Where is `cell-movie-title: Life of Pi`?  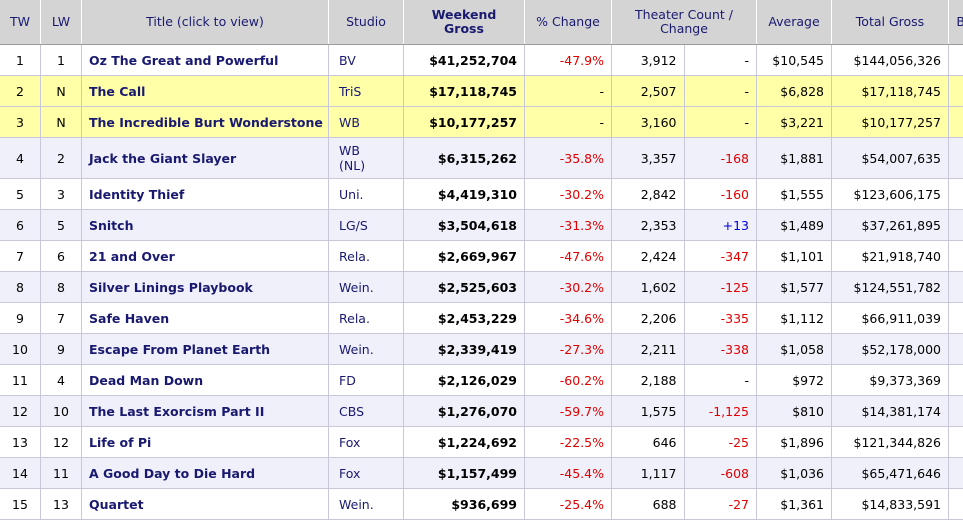
cell-movie-title: Life of Pi is located at coordinates (205, 442).